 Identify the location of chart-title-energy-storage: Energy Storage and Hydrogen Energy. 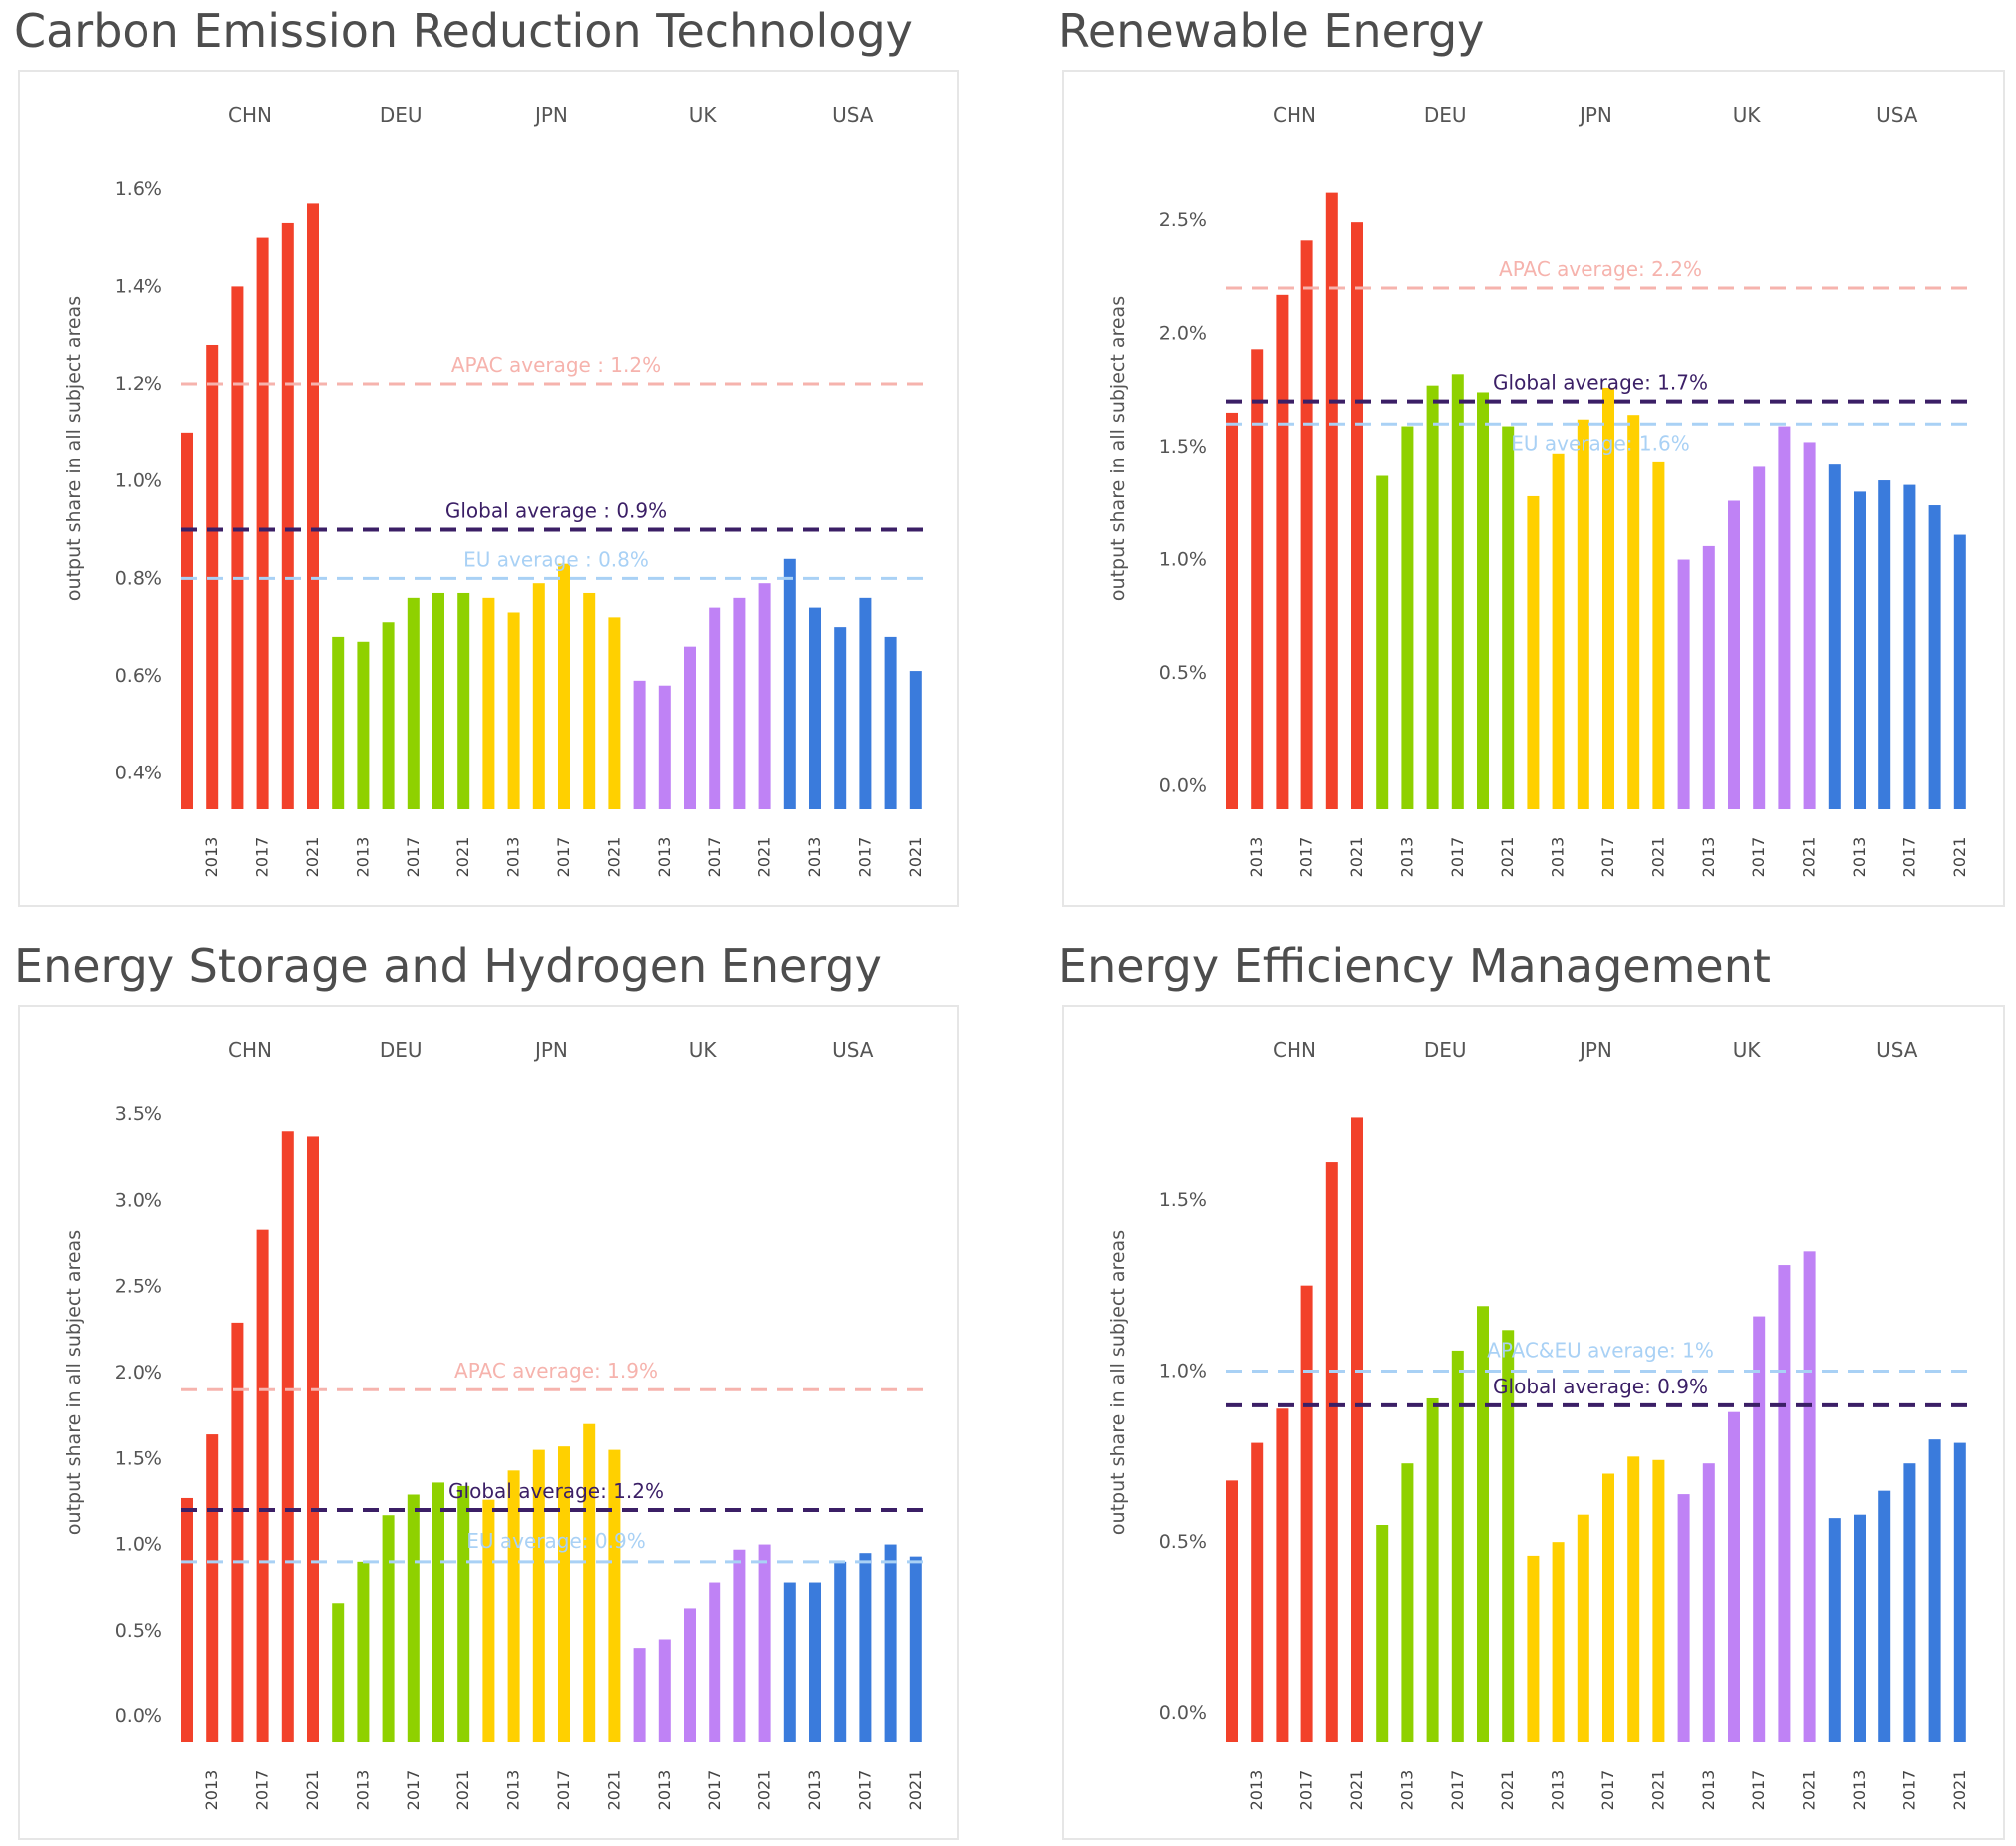
(448, 966).